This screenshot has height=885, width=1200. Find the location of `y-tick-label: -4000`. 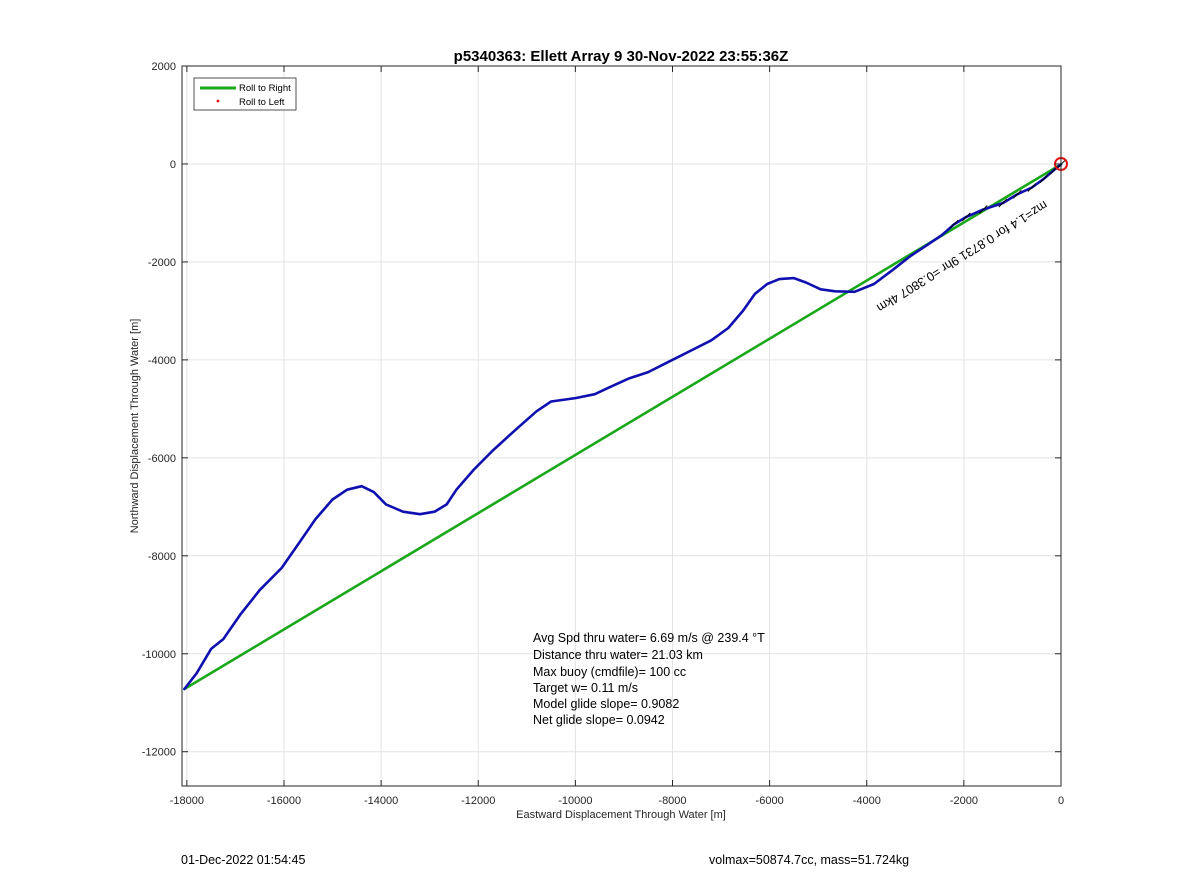

y-tick-label: -4000 is located at coordinates (162, 361).